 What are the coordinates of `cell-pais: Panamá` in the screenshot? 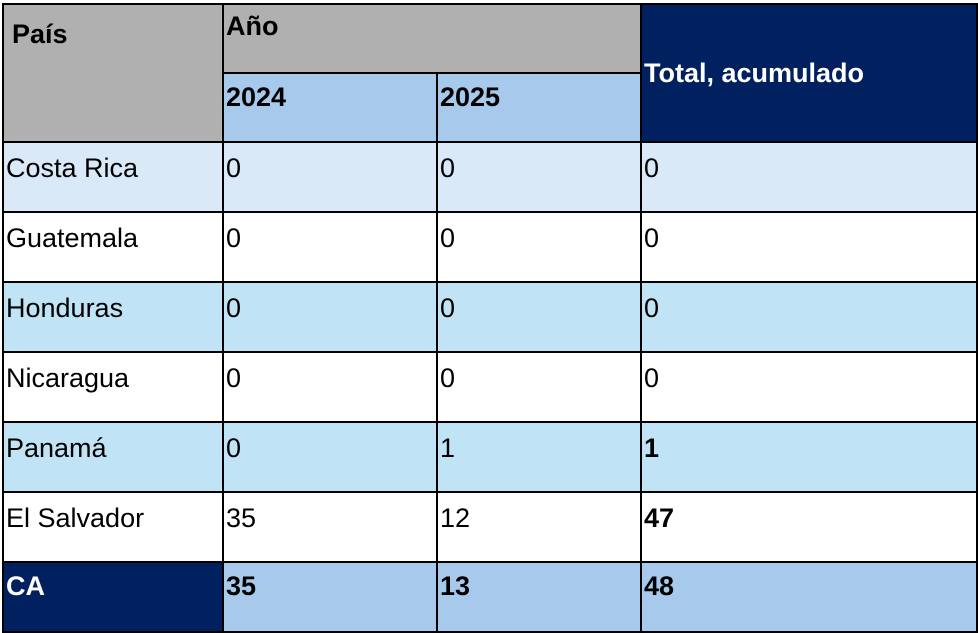 It's located at (113, 457).